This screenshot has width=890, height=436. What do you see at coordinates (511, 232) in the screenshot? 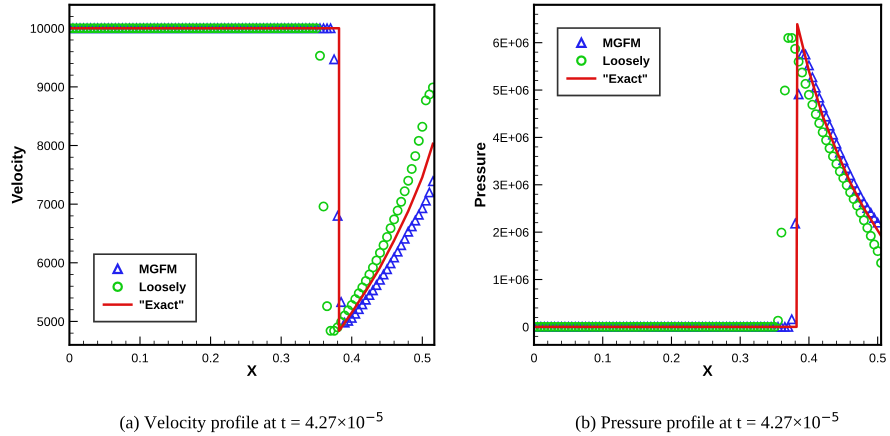
I see `y-tick-label: 2E+06` at bounding box center [511, 232].